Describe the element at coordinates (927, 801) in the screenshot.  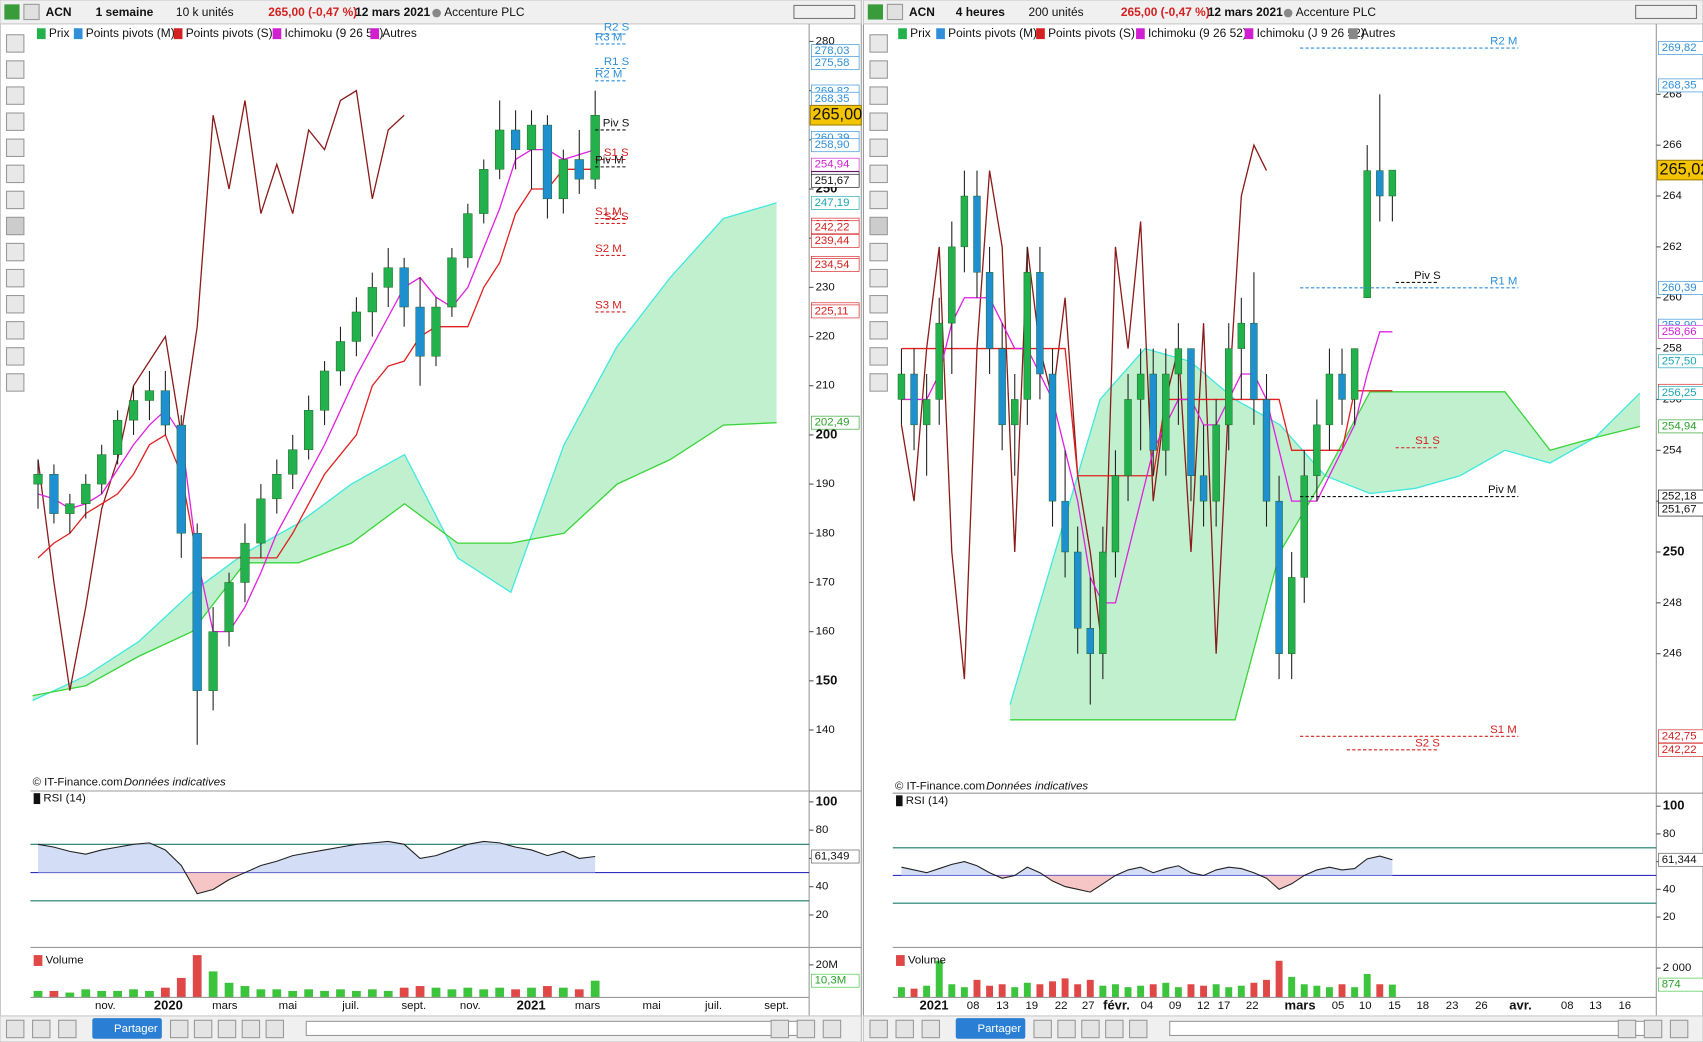
I see `rsi-title: RSI (14)` at that location.